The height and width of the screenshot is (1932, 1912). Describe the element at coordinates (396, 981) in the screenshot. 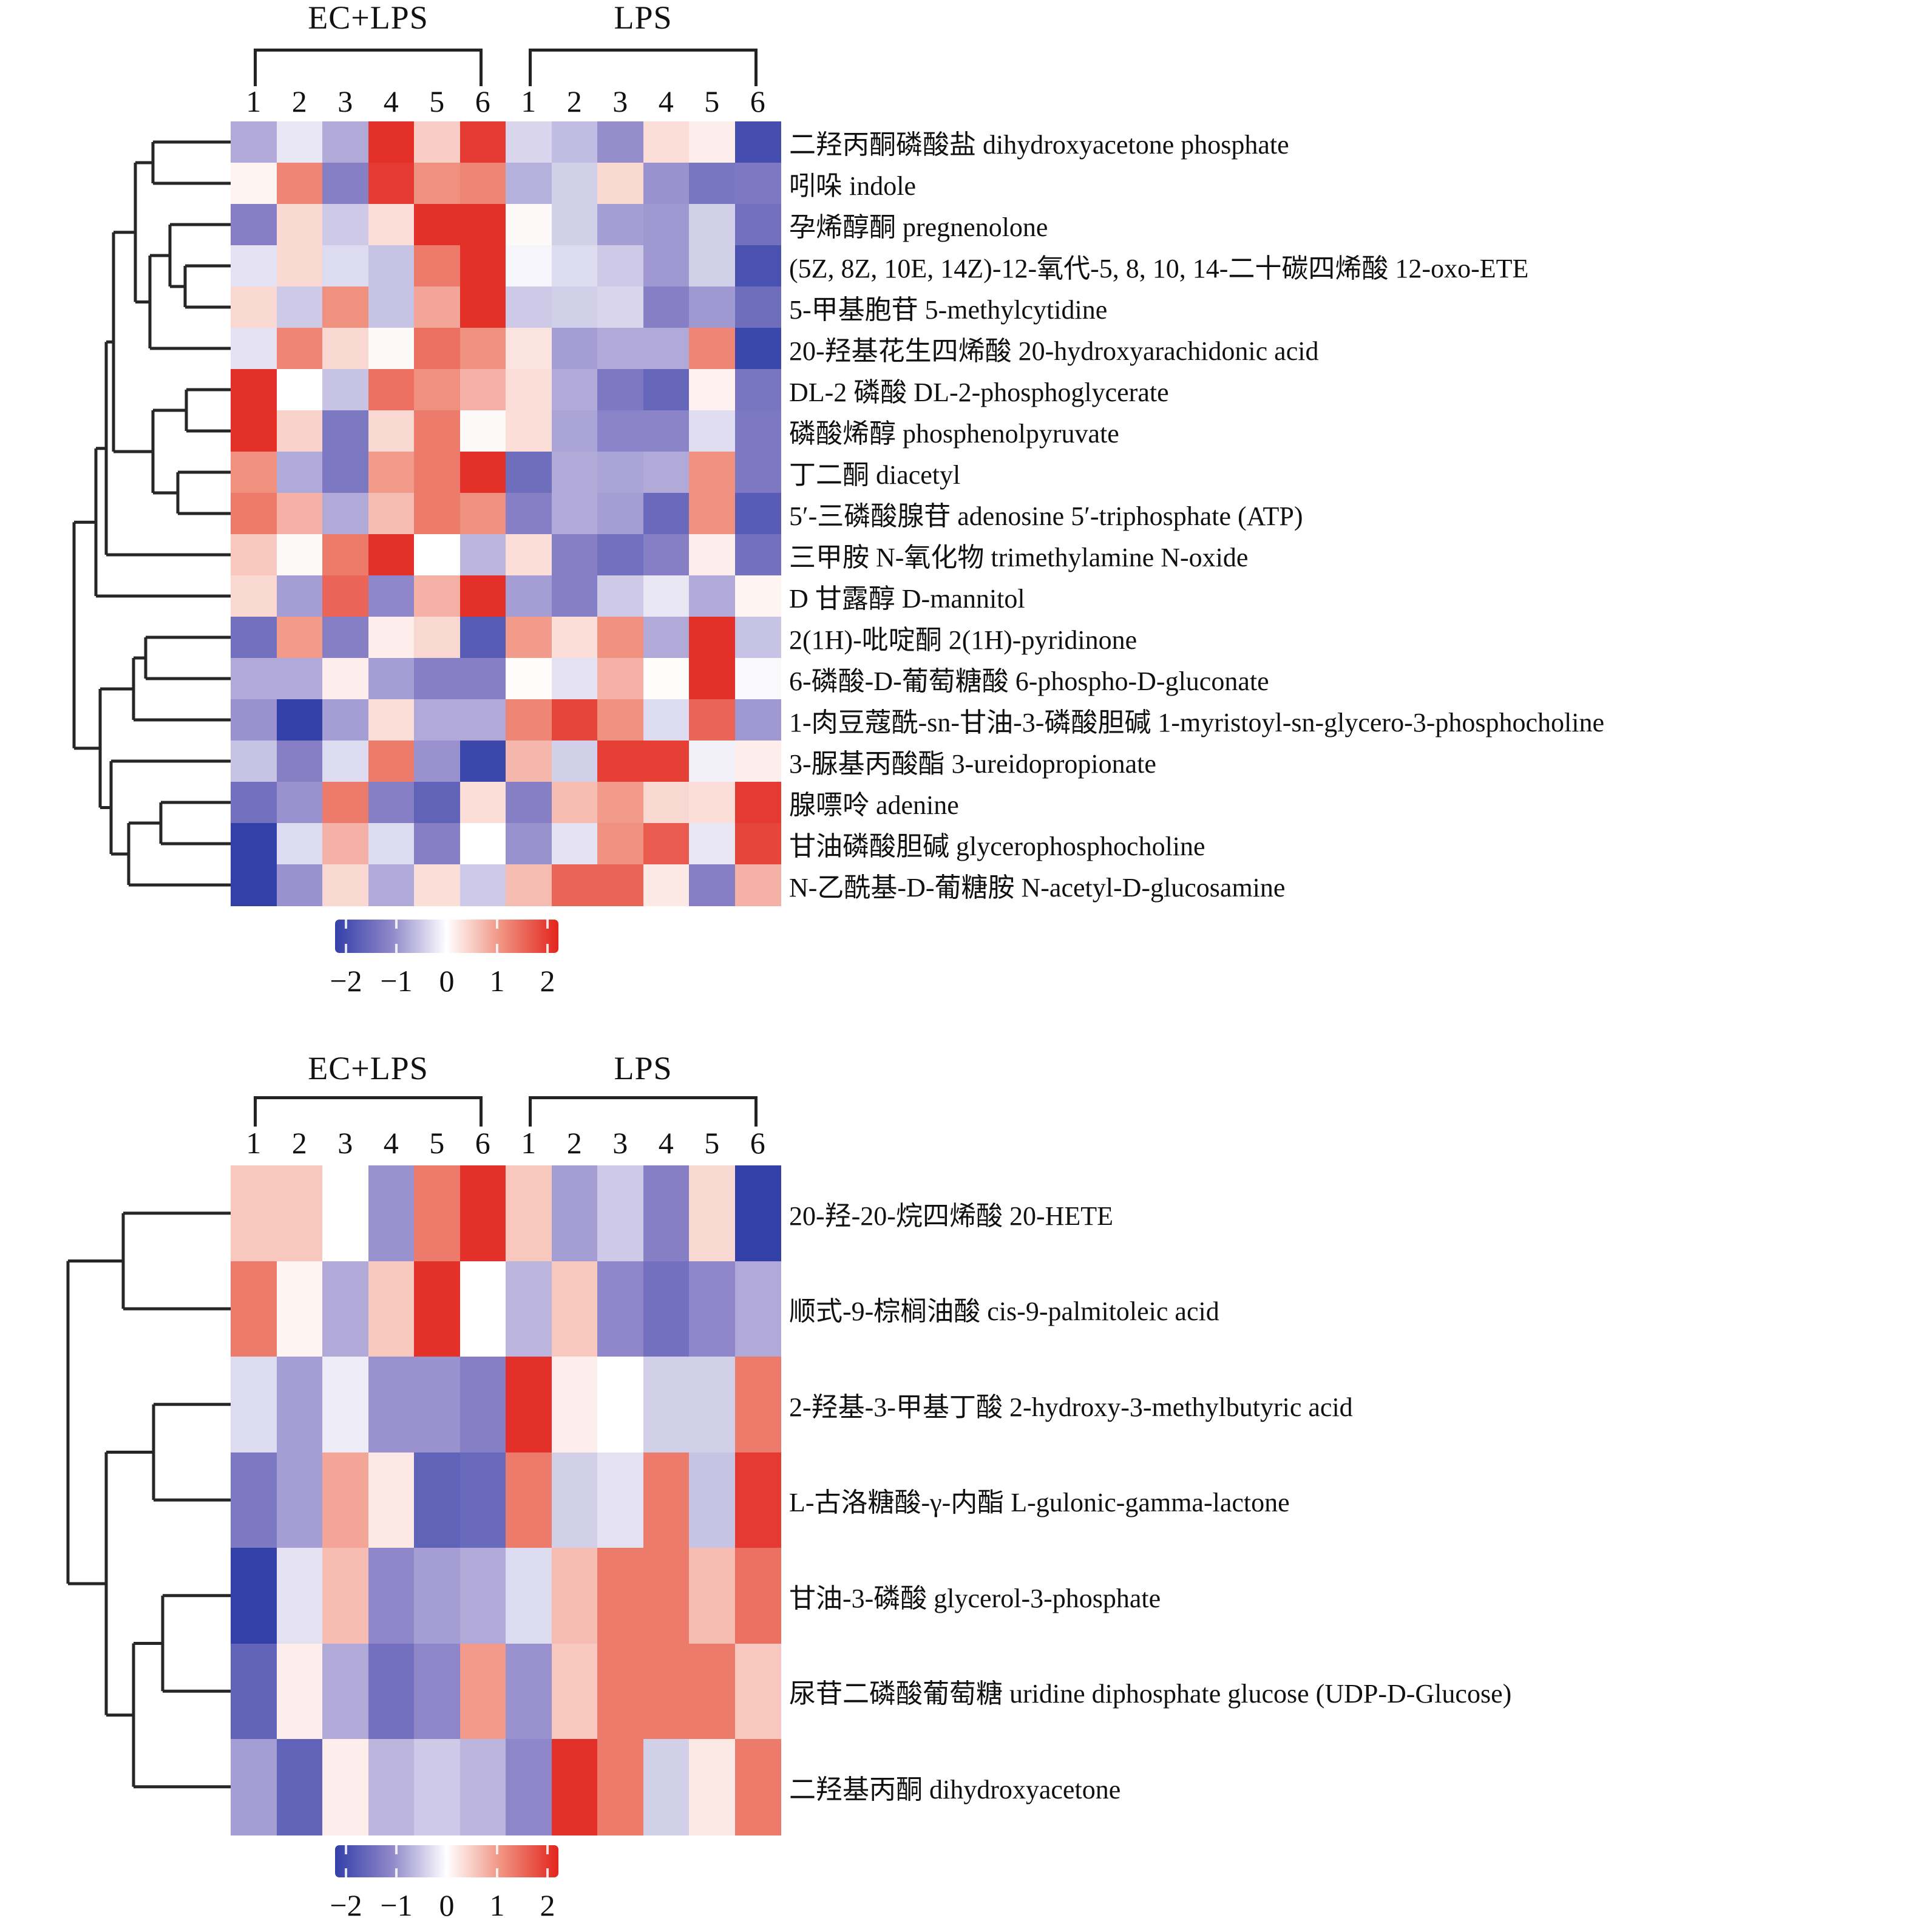

I see `colorbar-tick-label: −1` at that location.